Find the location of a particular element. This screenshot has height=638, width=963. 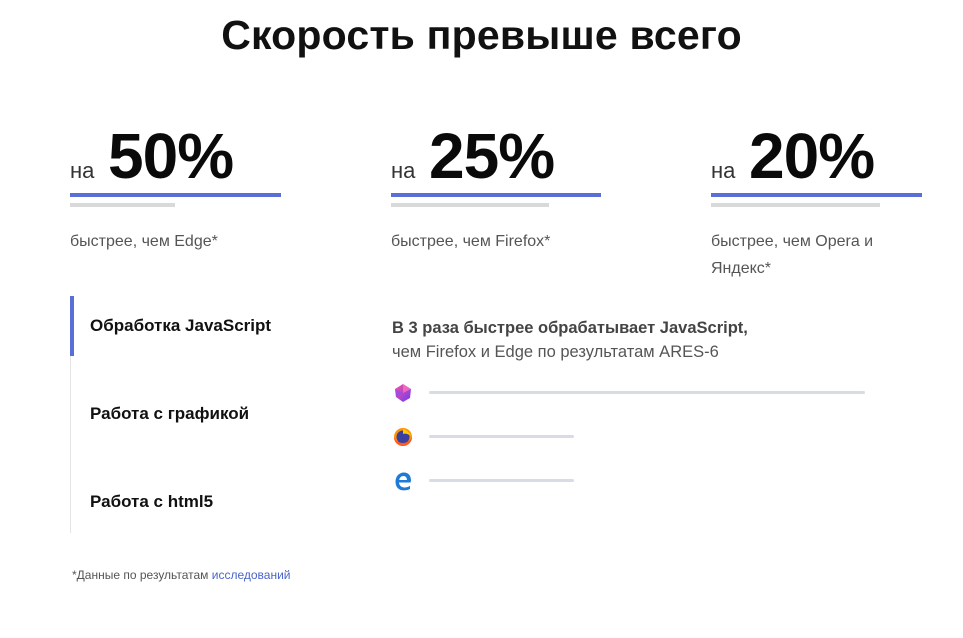

stat-firefox: на 25% быстрее, чем Firefox* is located at coordinates (498, 185).